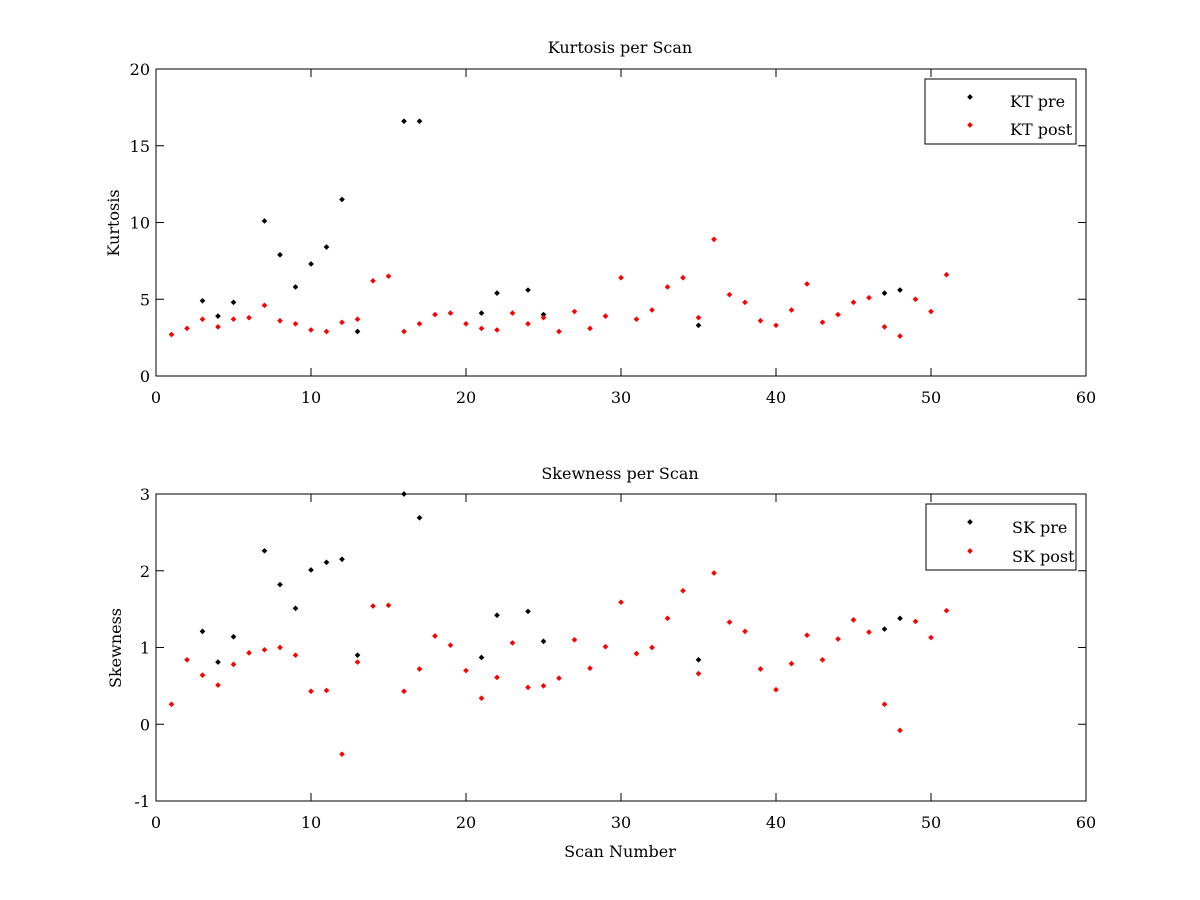  I want to click on skewness-legend: SK pre SK post, so click(1001, 537).